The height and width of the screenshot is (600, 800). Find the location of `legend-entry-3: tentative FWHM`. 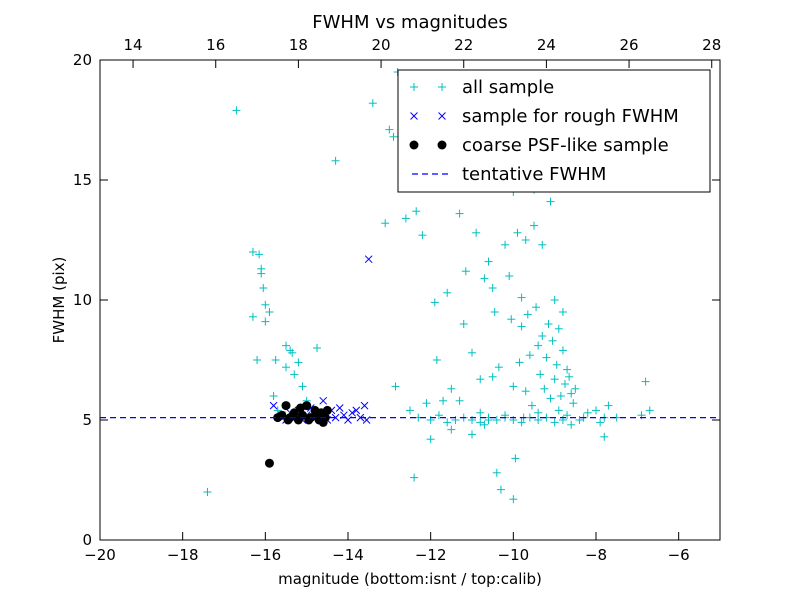

legend-entry-3: tentative FWHM is located at coordinates (509, 174).